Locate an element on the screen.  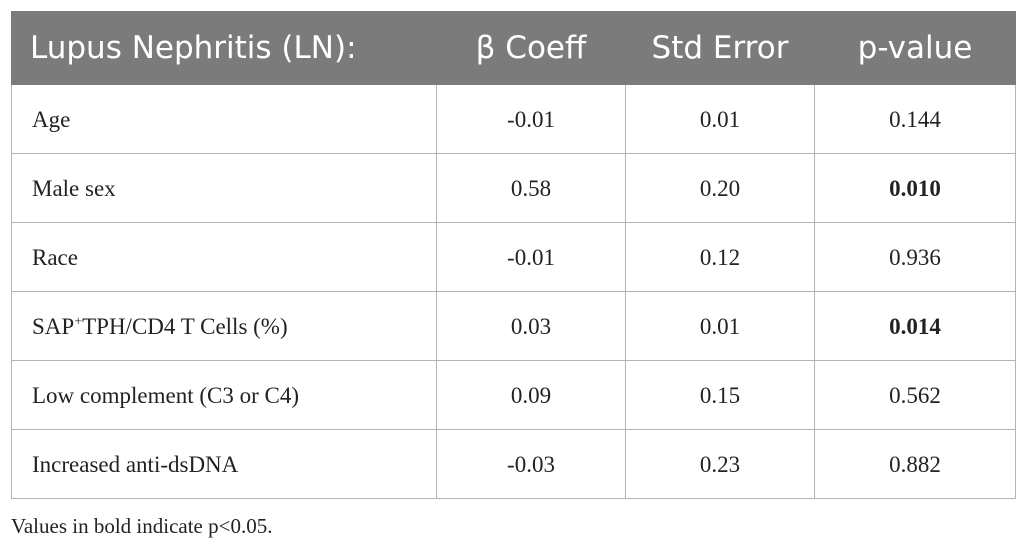
row-label: SAP+TPH/CD4 T Cells (%) is located at coordinates (224, 326).